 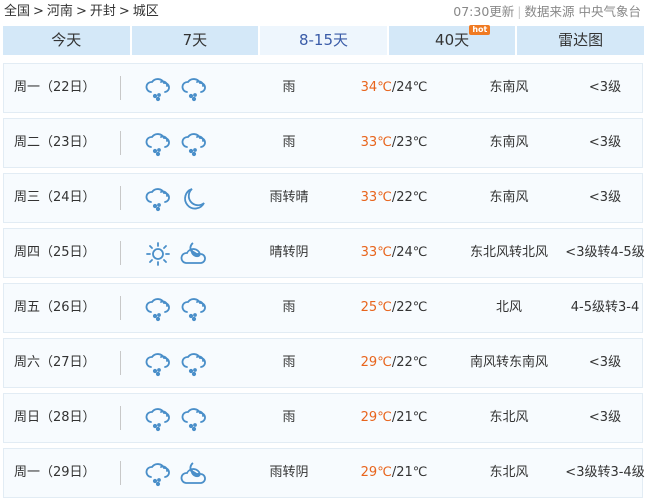 I want to click on wind-level: <3级转3-4级, so click(x=605, y=472).